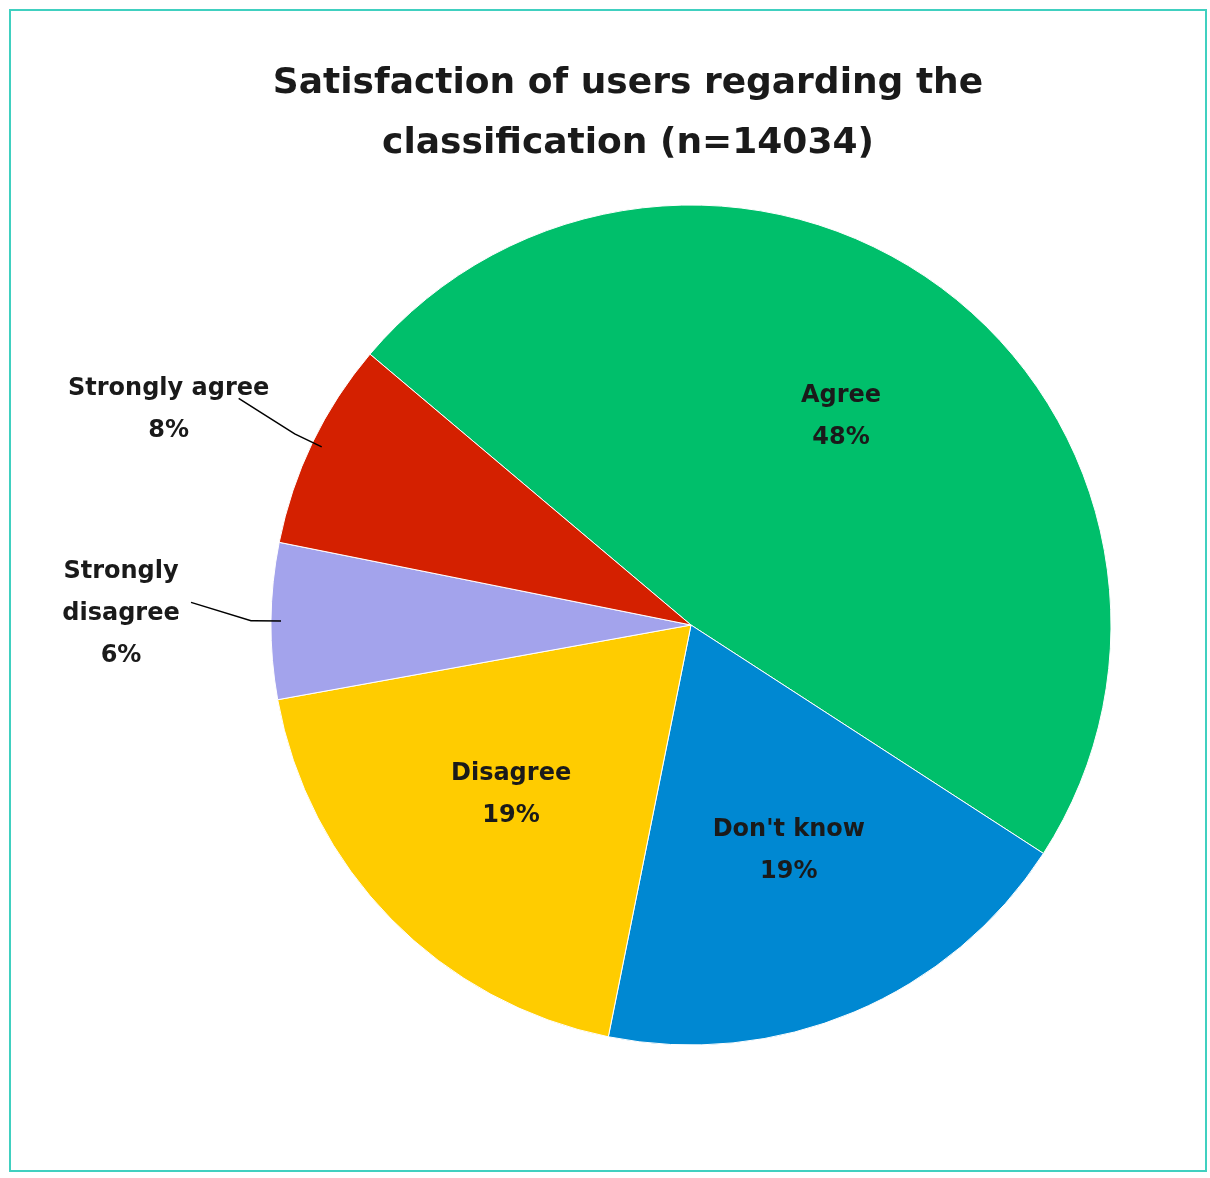  What do you see at coordinates (841, 393) in the screenshot?
I see `slice-label: Agree` at bounding box center [841, 393].